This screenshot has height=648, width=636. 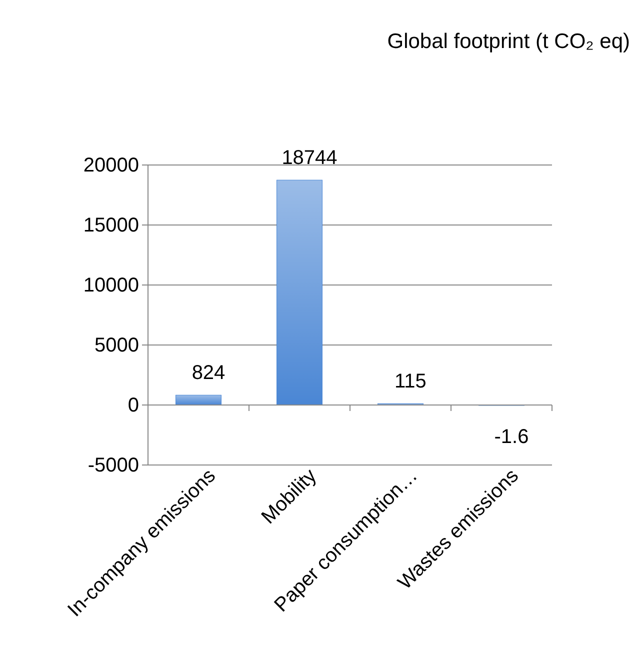 I want to click on data-label: 824, so click(x=209, y=373).